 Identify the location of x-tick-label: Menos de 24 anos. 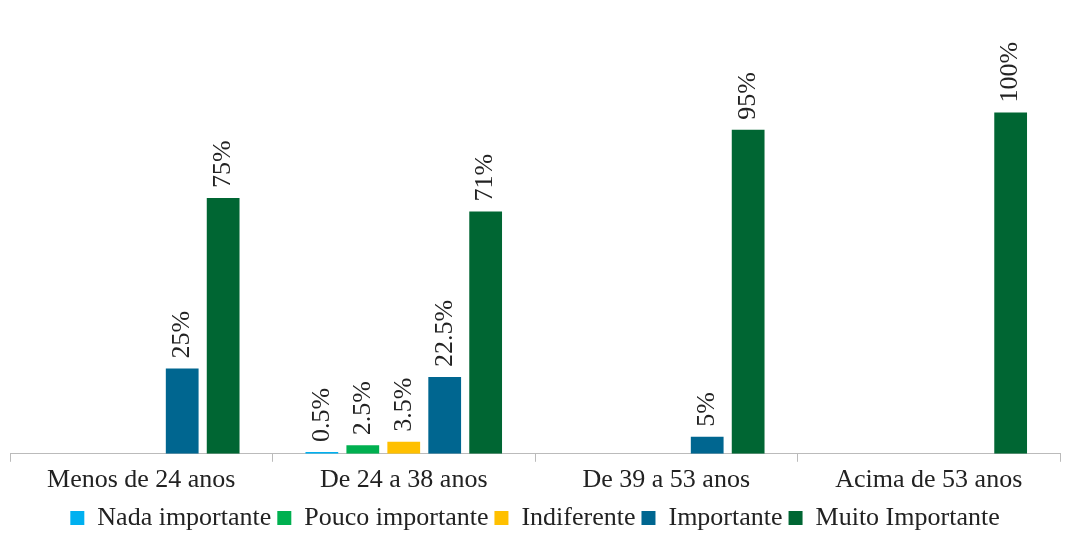
(141, 479).